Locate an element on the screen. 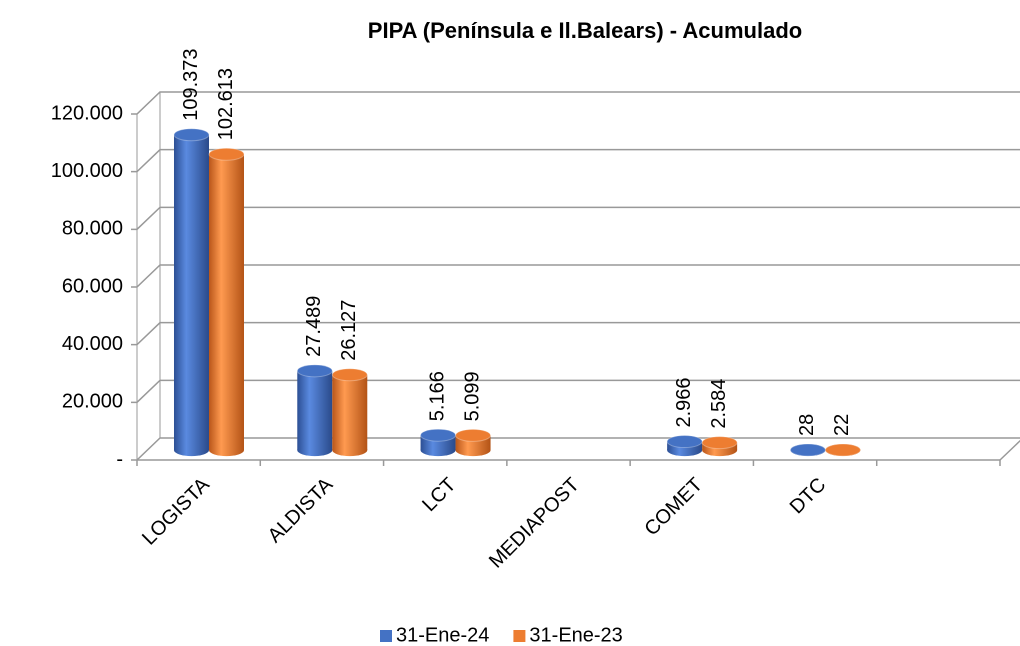 Image resolution: width=1020 pixels, height=646 pixels. x-tick-label: LOGISTA is located at coordinates (176, 511).